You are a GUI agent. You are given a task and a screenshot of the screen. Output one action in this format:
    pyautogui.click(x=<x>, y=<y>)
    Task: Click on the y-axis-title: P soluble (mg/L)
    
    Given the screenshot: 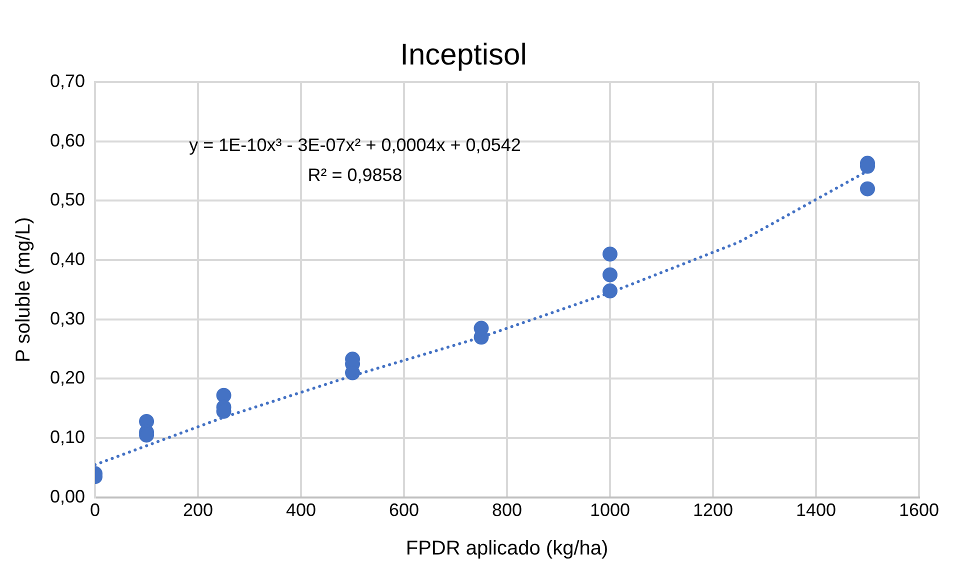 What is the action you would take?
    pyautogui.click(x=23, y=289)
    